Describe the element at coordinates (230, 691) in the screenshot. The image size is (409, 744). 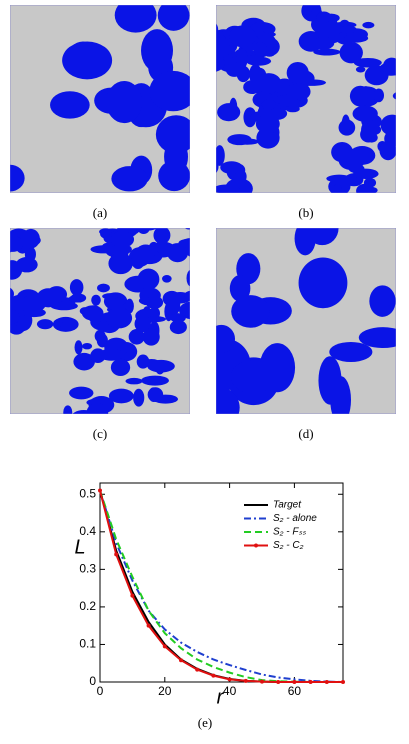
I see `x-tick-label: 40` at that location.